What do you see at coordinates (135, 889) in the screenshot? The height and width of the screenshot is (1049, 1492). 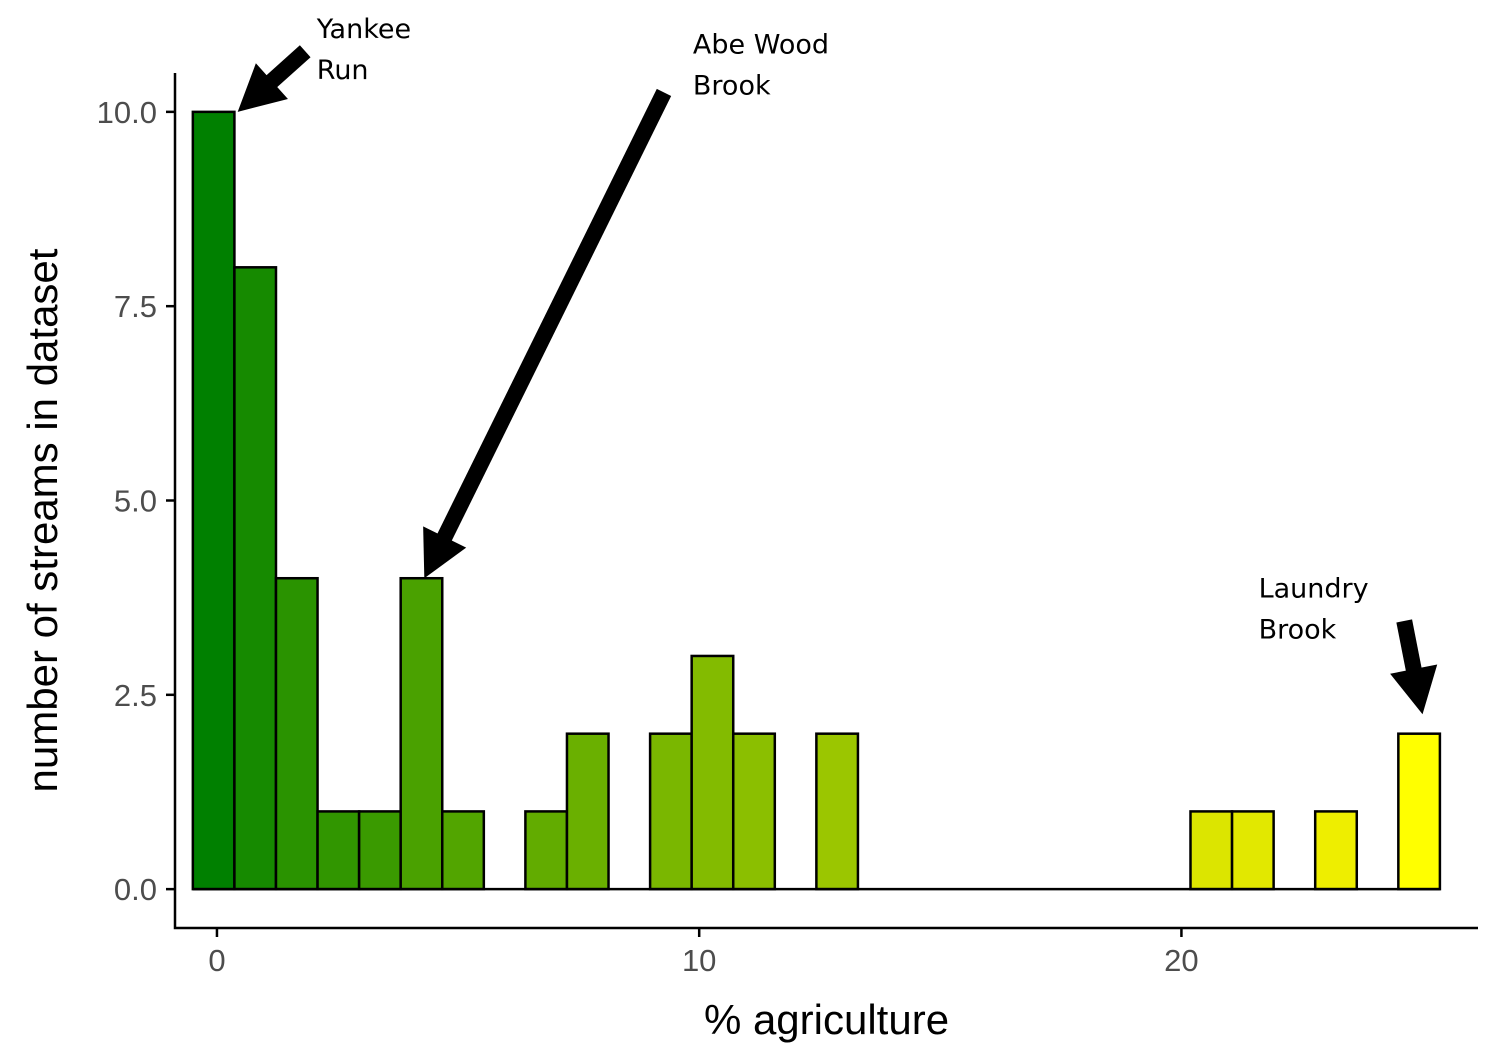 I see `y-tick-label: 0.0` at bounding box center [135, 889].